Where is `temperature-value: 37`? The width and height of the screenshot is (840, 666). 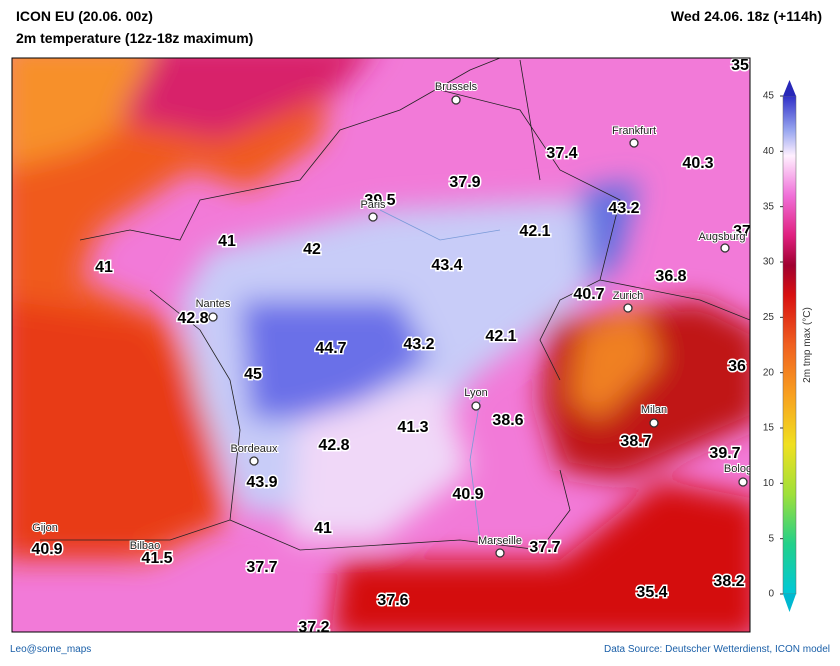
temperature-value: 37 is located at coordinates (742, 231).